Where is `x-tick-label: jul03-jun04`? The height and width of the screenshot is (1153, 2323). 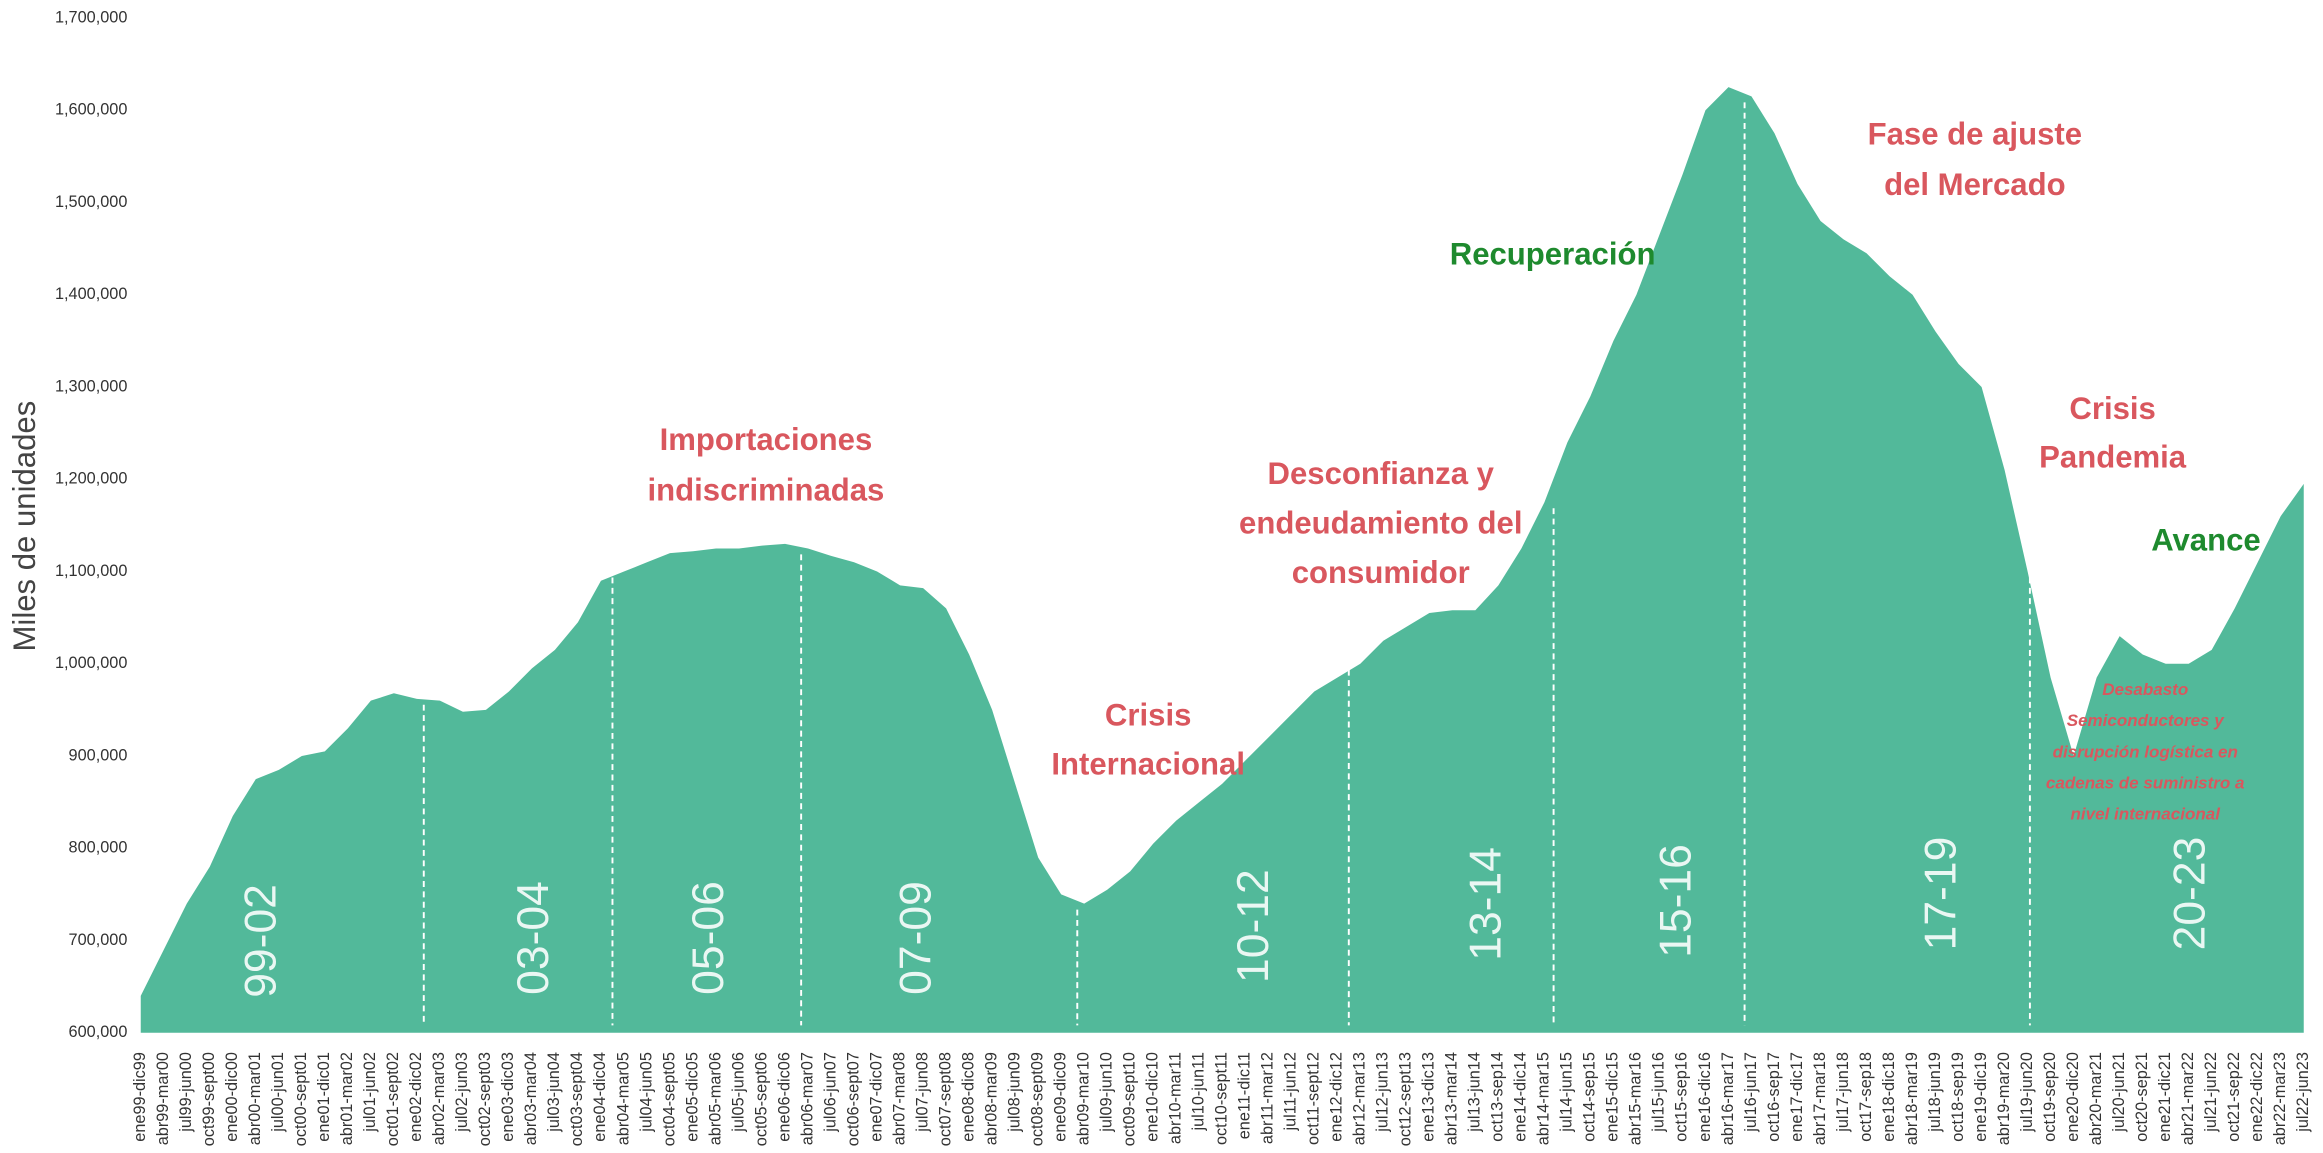 x-tick-label: jul03-jun04 is located at coordinates (554, 1092).